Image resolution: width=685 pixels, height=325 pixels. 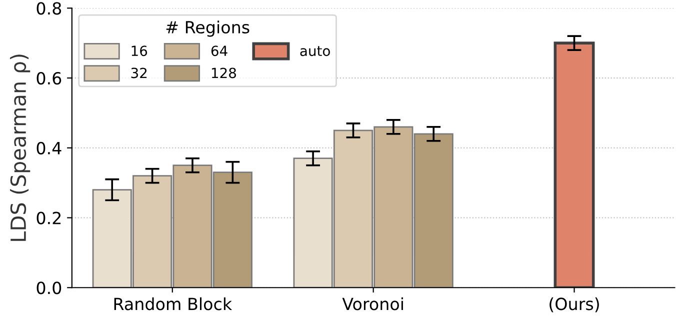 I want to click on y-tick-label: 0.6, so click(x=49, y=78).